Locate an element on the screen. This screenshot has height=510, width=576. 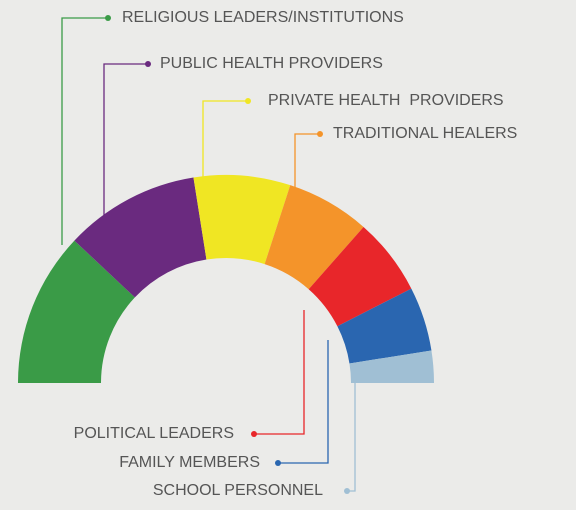
legend-label: PUBLIC HEALTH PROVIDERS is located at coordinates (271, 63).